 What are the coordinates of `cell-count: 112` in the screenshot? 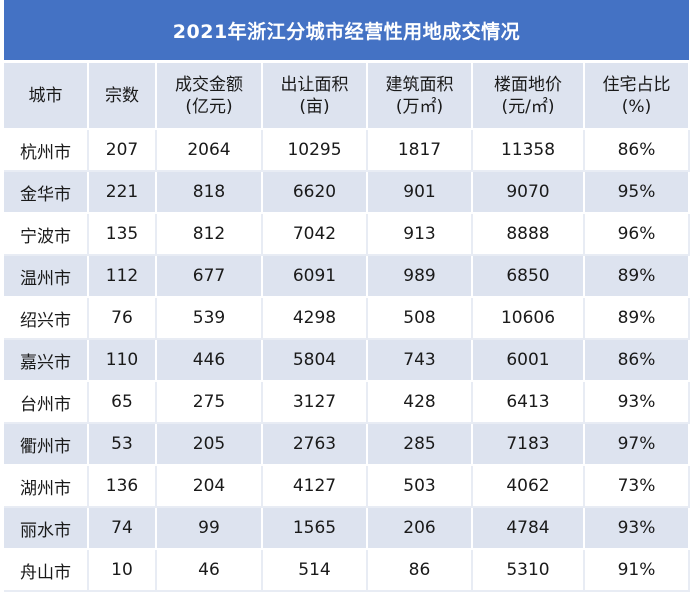 It's located at (122, 276).